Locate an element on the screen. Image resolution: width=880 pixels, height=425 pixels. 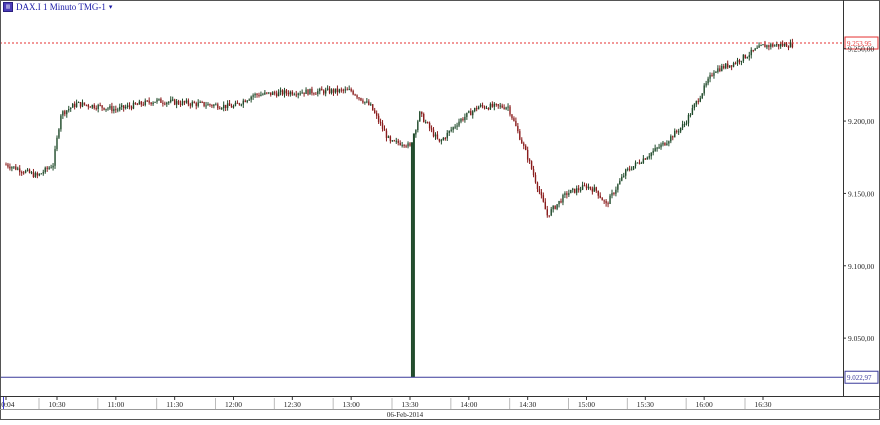
x-tick-label: 12:00 is located at coordinates (233, 404).